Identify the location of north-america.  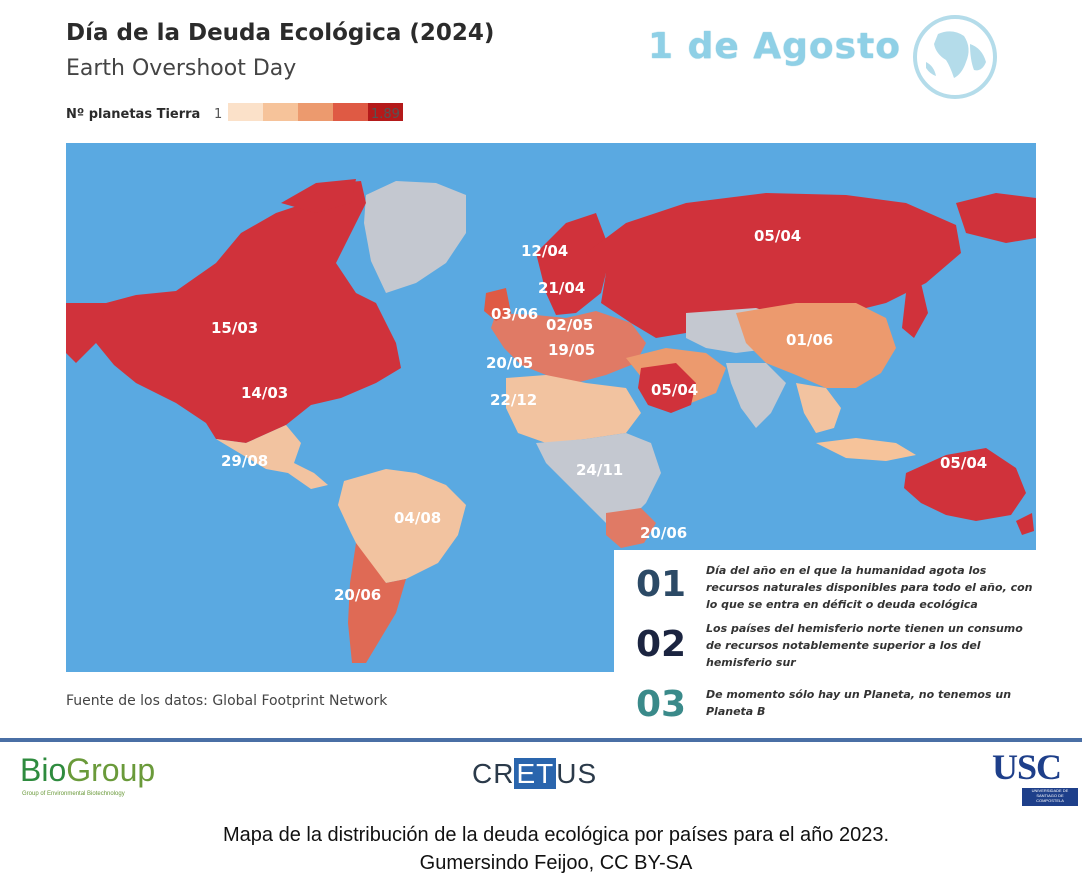
(243, 312).